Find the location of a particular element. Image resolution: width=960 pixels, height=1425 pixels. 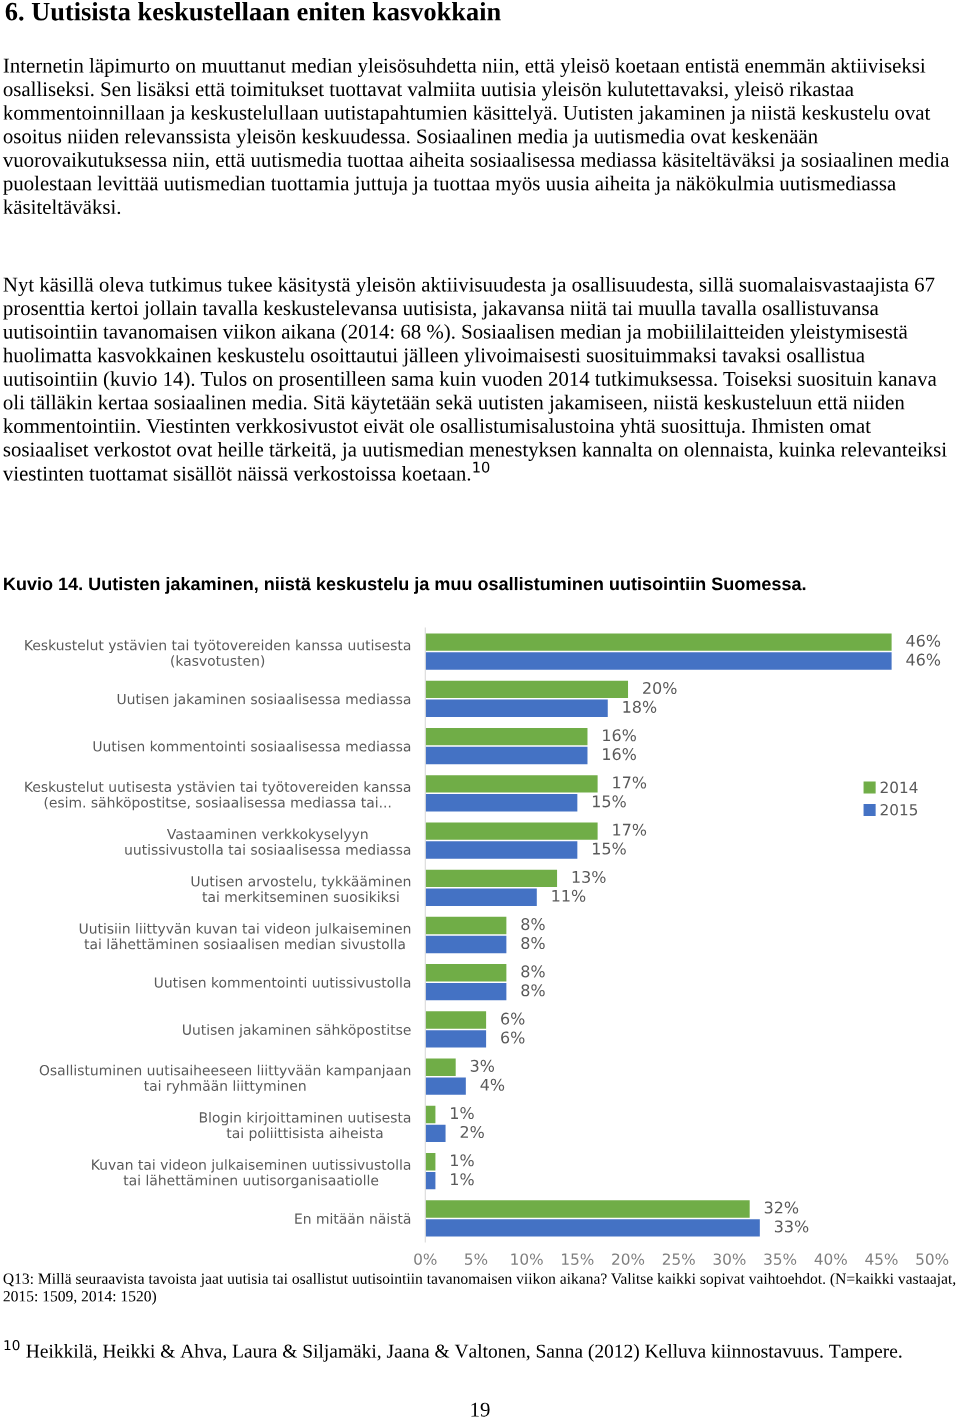

y-tick-label: Vastaaminen verkkokyselyyn uutissivustolla tai sosiaalisessa mediassa is located at coordinates (268, 841).